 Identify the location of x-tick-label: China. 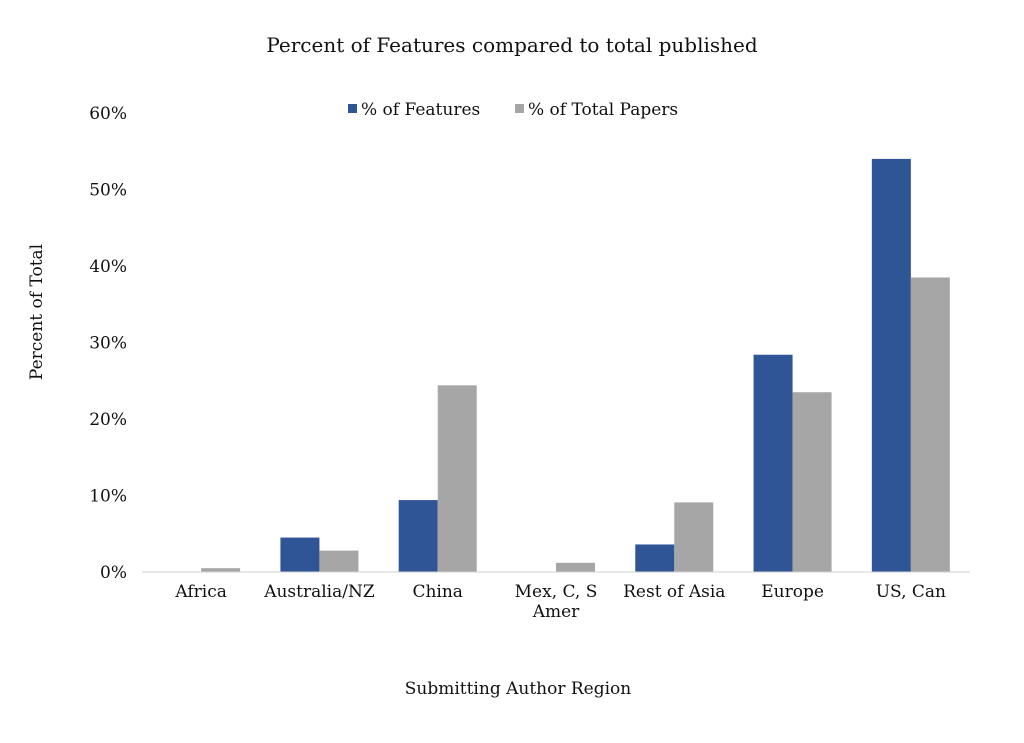
(437, 592).